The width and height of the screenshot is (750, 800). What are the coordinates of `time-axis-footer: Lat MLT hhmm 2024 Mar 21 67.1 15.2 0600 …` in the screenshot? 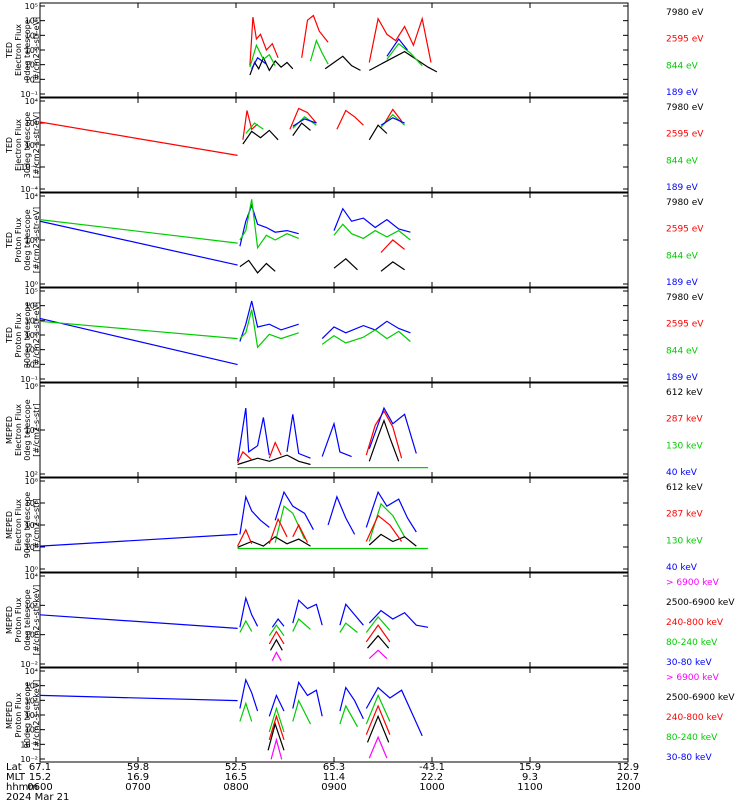 It's located at (323, 781).